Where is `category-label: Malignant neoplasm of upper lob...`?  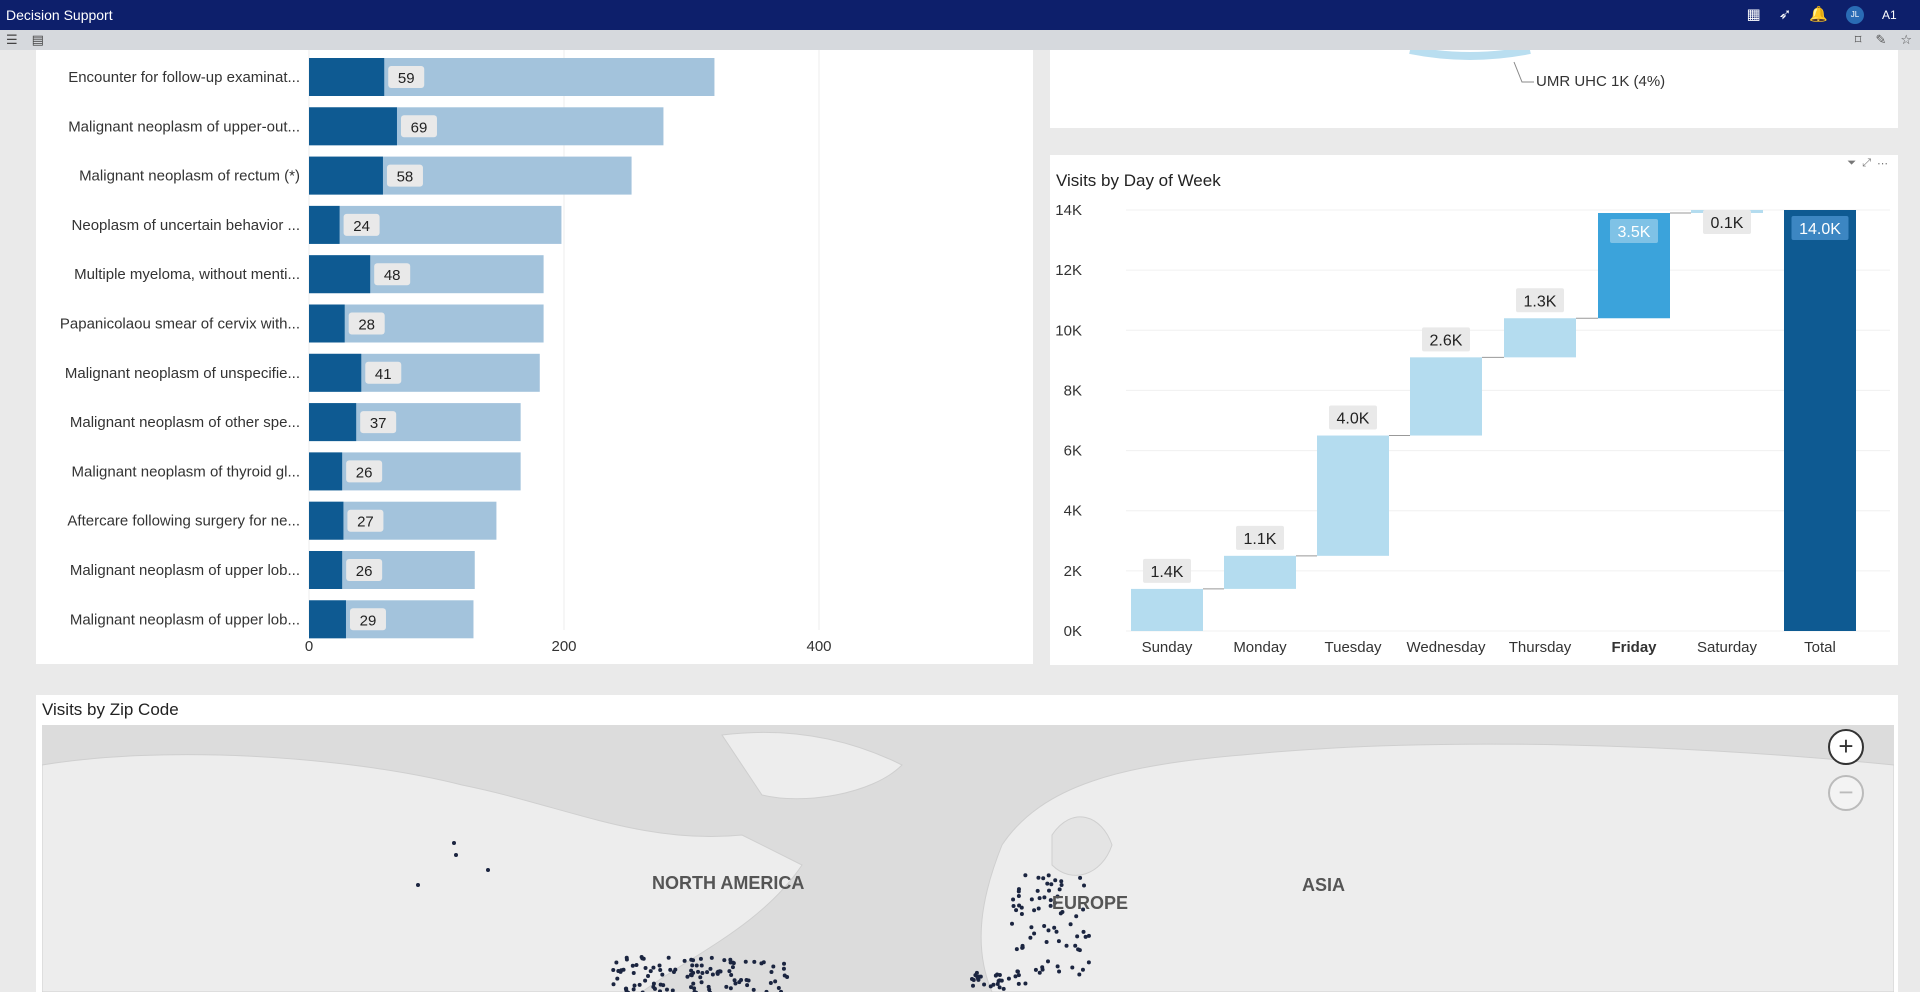 category-label: Malignant neoplasm of upper lob... is located at coordinates (185, 570).